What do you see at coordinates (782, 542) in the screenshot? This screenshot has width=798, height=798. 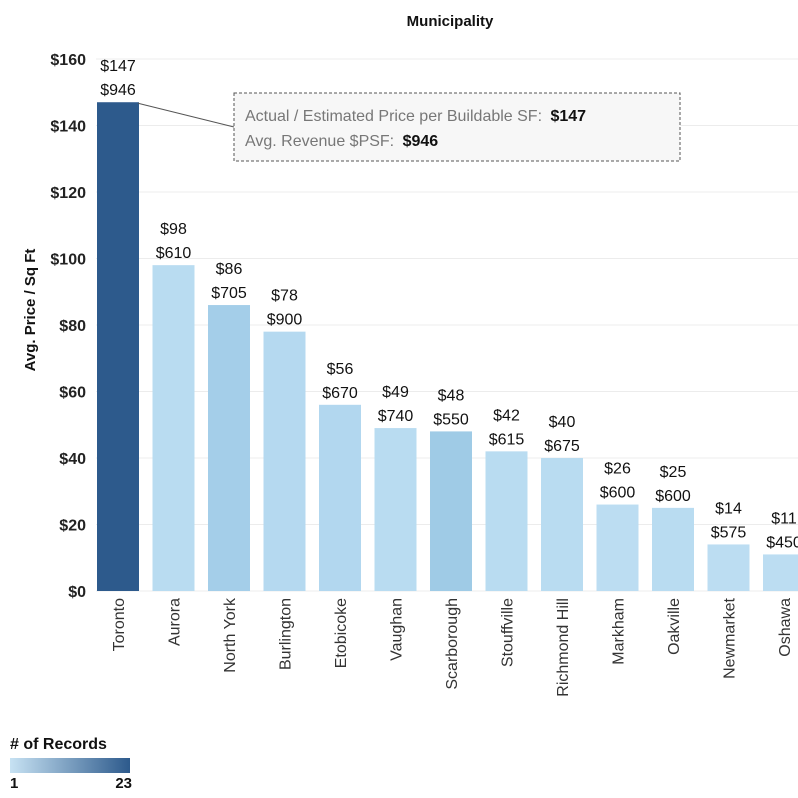 I see `revenue-data-label: $450` at bounding box center [782, 542].